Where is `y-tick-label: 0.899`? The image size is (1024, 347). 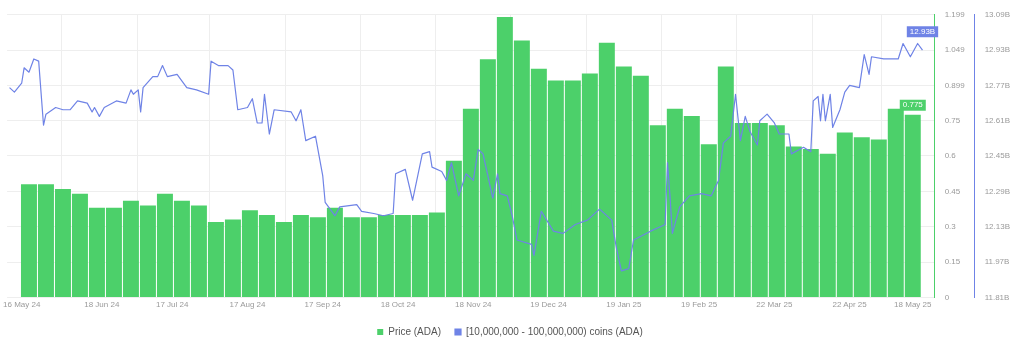
y-tick-label: 0.899 is located at coordinates (955, 85).